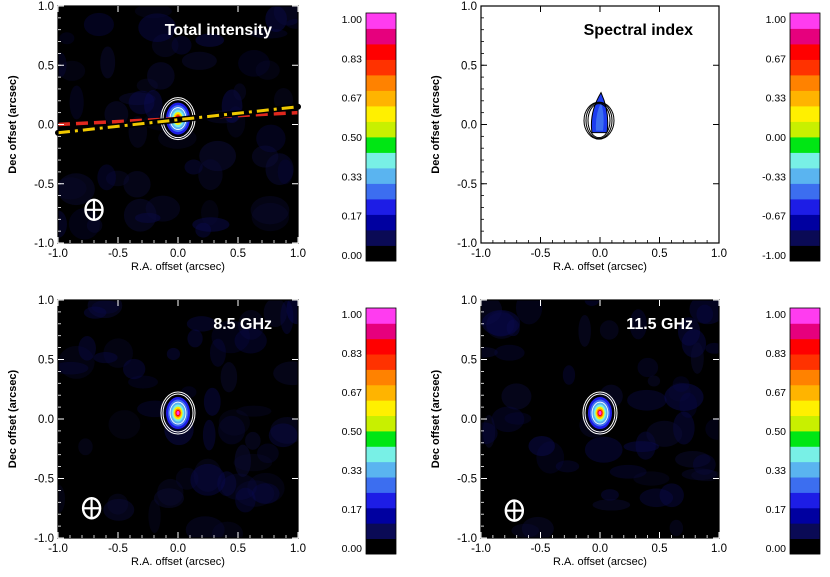 The width and height of the screenshot is (830, 577). Describe the element at coordinates (600, 413) in the screenshot. I see `contour` at that location.